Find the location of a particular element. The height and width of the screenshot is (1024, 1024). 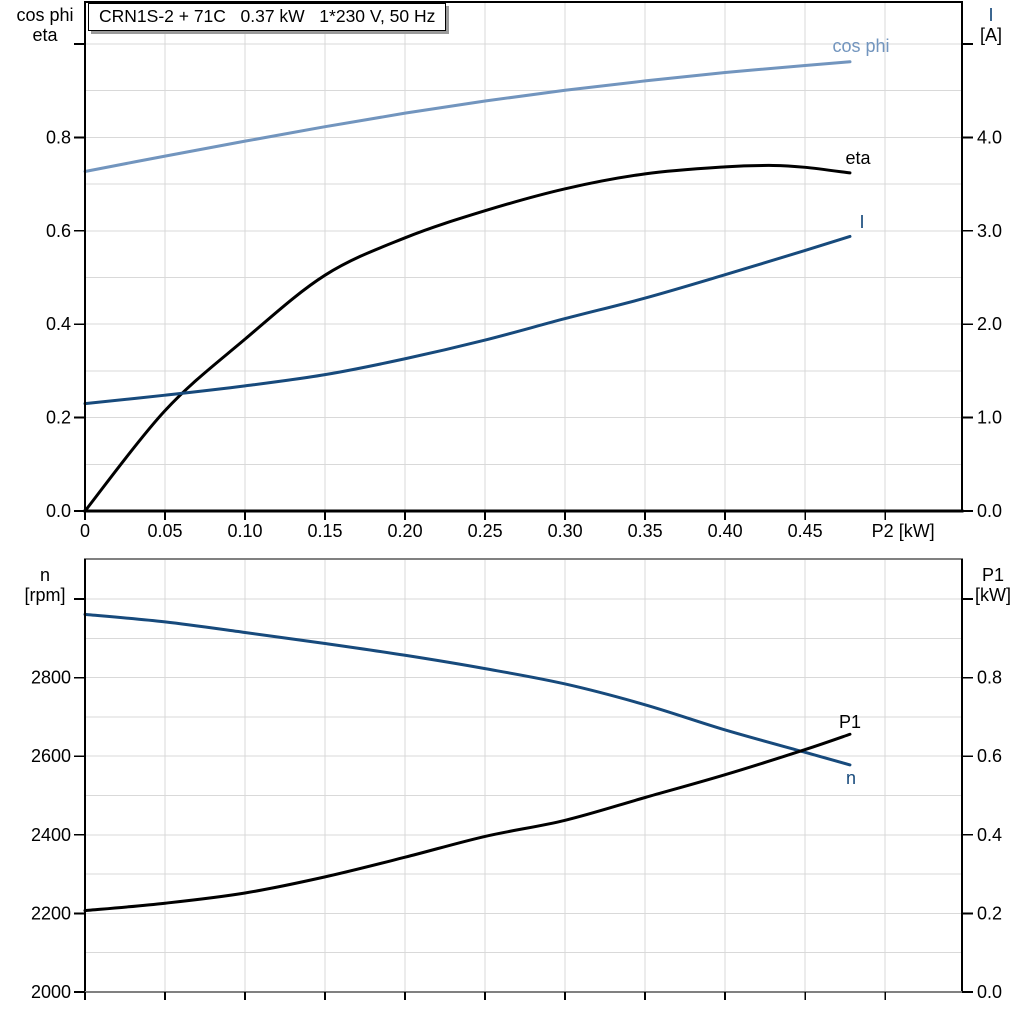

p1-axis-label: P1 is located at coordinates (993, 575).